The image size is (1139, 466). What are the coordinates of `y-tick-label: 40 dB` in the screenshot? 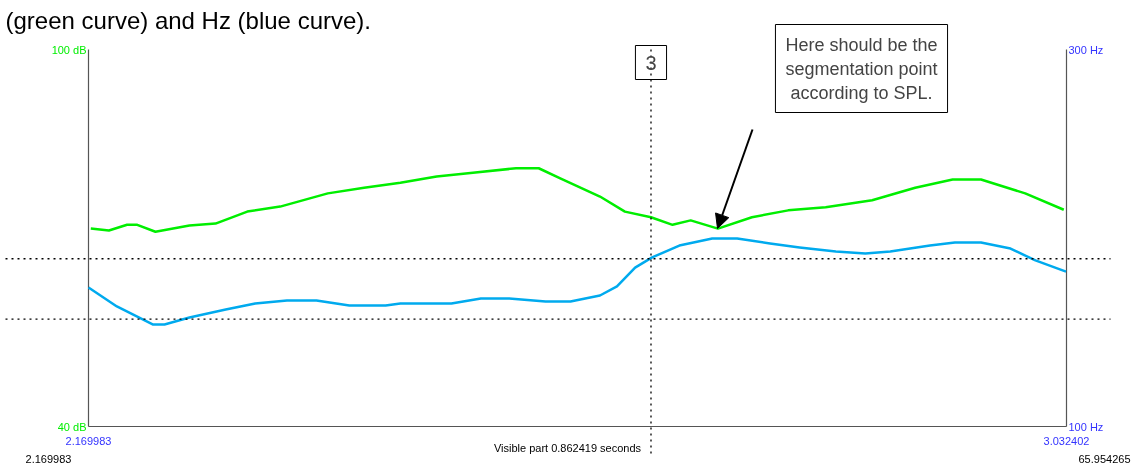 It's located at (72, 426).